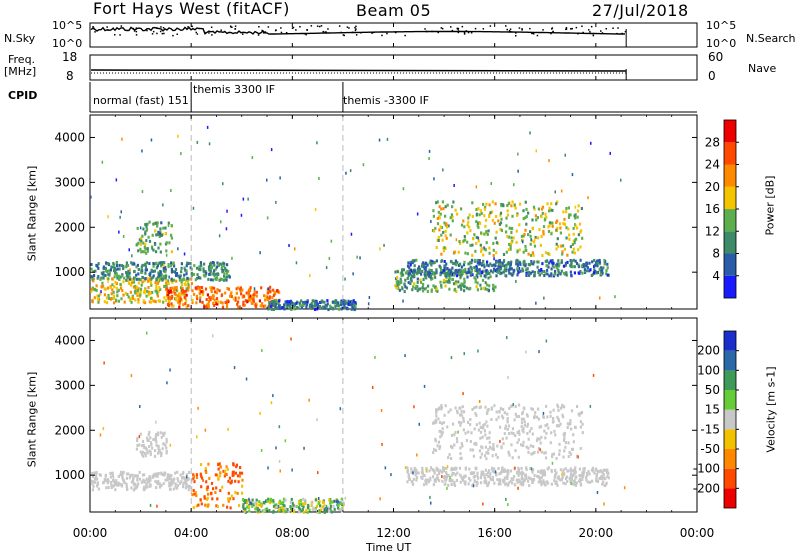 Image resolution: width=800 pixels, height=558 pixels. What do you see at coordinates (697, 533) in the screenshot?
I see `xtick-label: 00:00` at bounding box center [697, 533].